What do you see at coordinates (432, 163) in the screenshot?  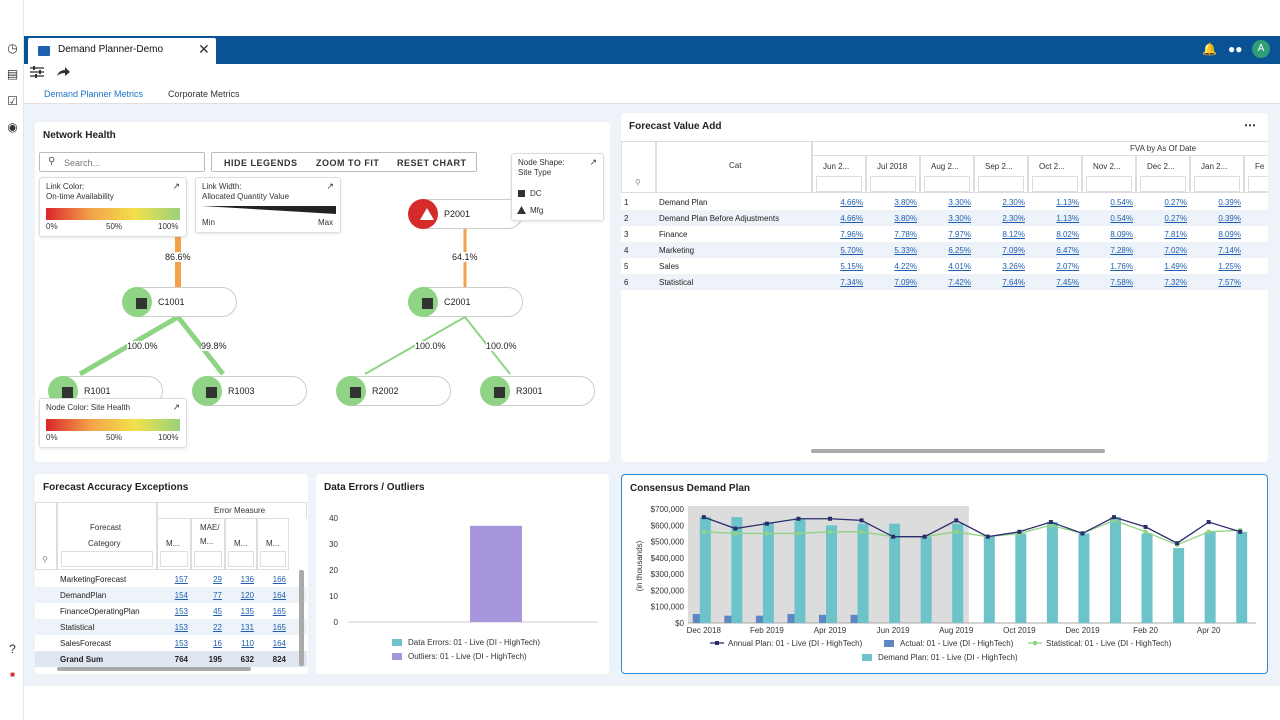 I see `reset-chart-button: RESET CHART` at bounding box center [432, 163].